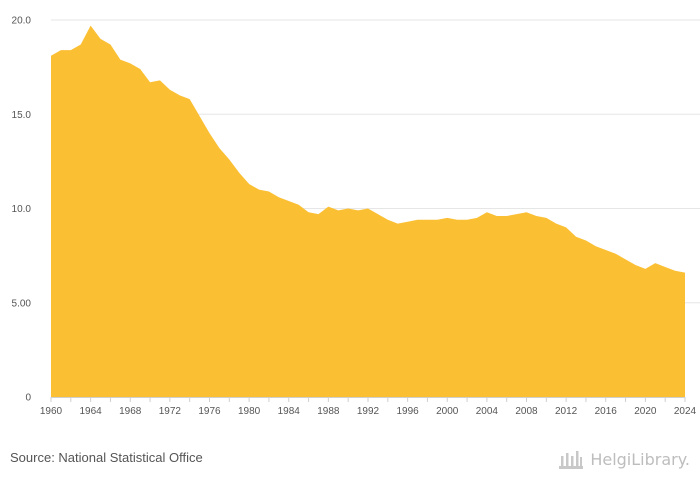 Image resolution: width=700 pixels, height=483 pixels. Describe the element at coordinates (566, 411) in the screenshot. I see `x-tick-label: 2012` at that location.